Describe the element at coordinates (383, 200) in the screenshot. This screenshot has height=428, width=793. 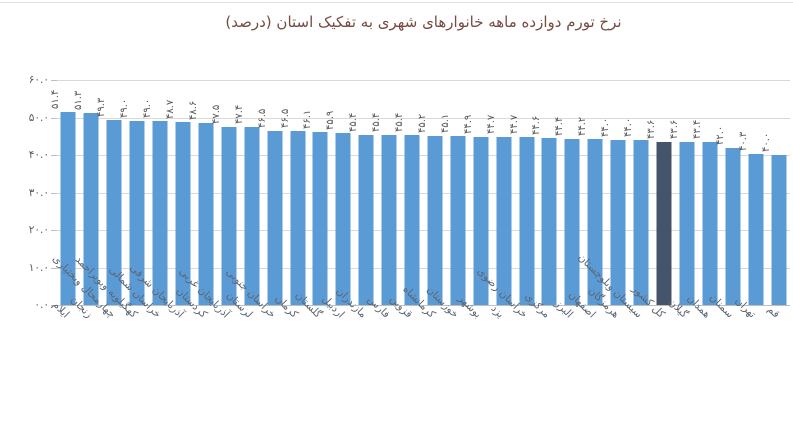
I see `bar-slot: ۴۵.۴ فارس` at that location.